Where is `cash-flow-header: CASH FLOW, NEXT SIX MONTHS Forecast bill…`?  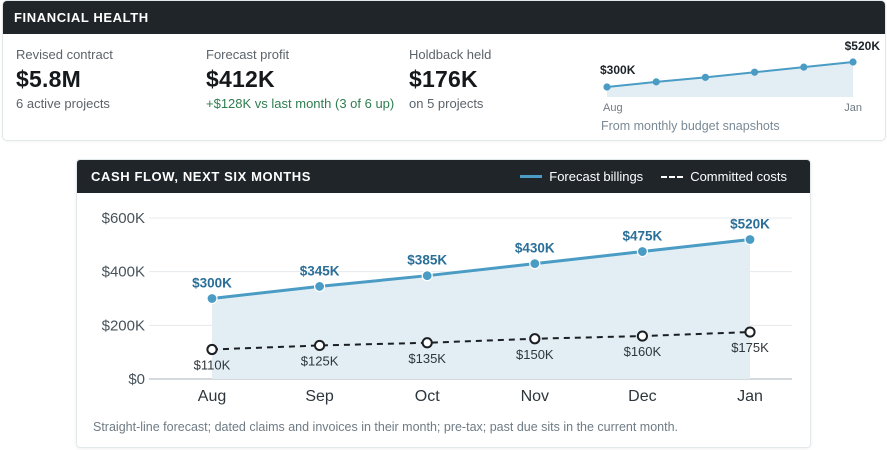
cash-flow-header: CASH FLOW, NEXT SIX MONTHS Forecast bill… is located at coordinates (443, 176).